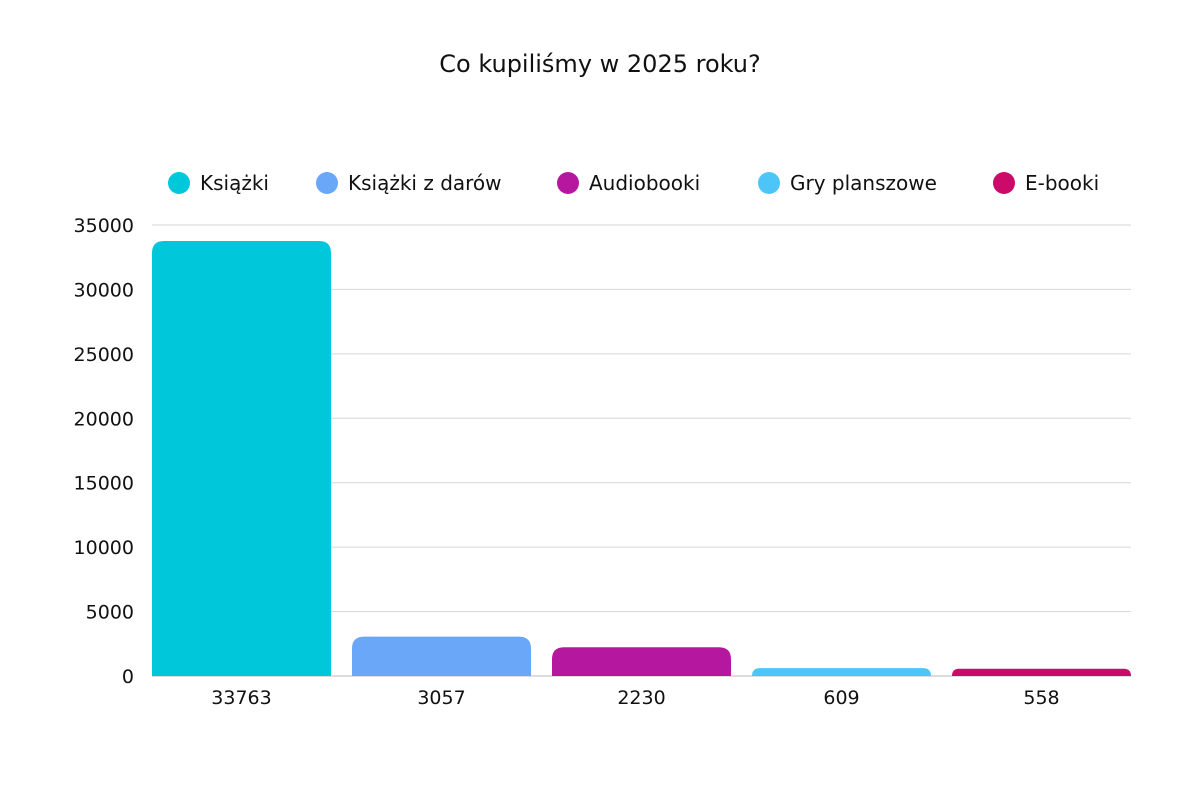 This screenshot has width=1200, height=800. I want to click on legend-item: E-booki, so click(1046, 183).